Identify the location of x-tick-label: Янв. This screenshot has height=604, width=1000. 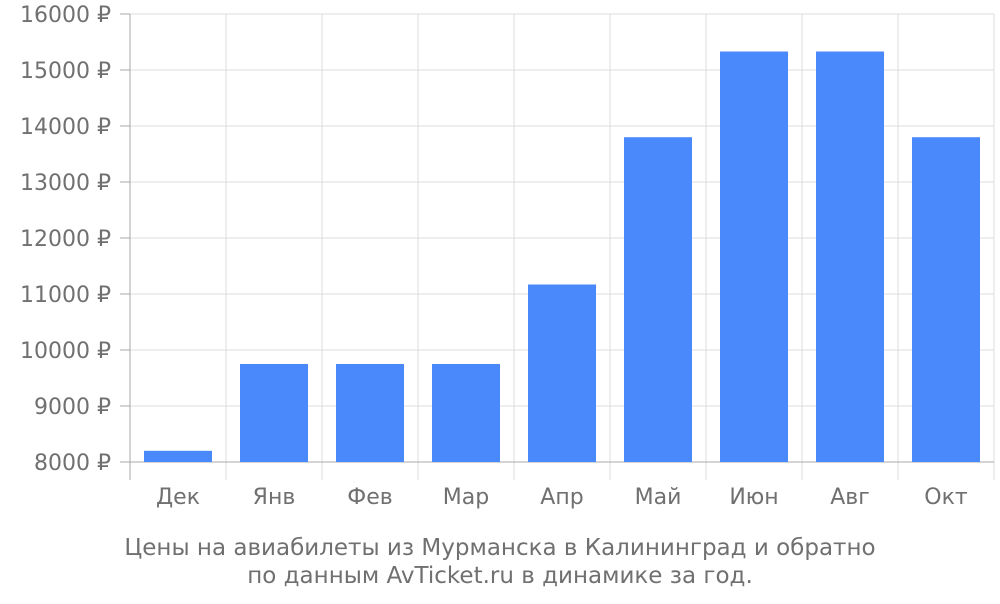
(274, 497).